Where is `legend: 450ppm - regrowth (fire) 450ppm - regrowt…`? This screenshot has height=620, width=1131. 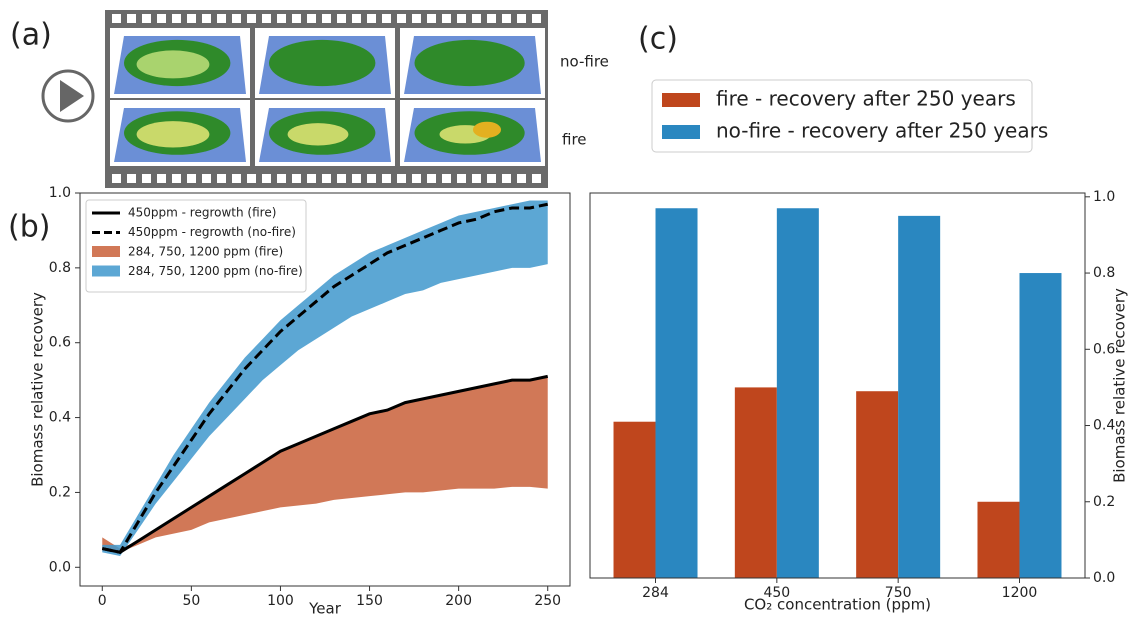
legend: 450ppm - regrowth (fire) 450ppm - regrowt… is located at coordinates (196, 246).